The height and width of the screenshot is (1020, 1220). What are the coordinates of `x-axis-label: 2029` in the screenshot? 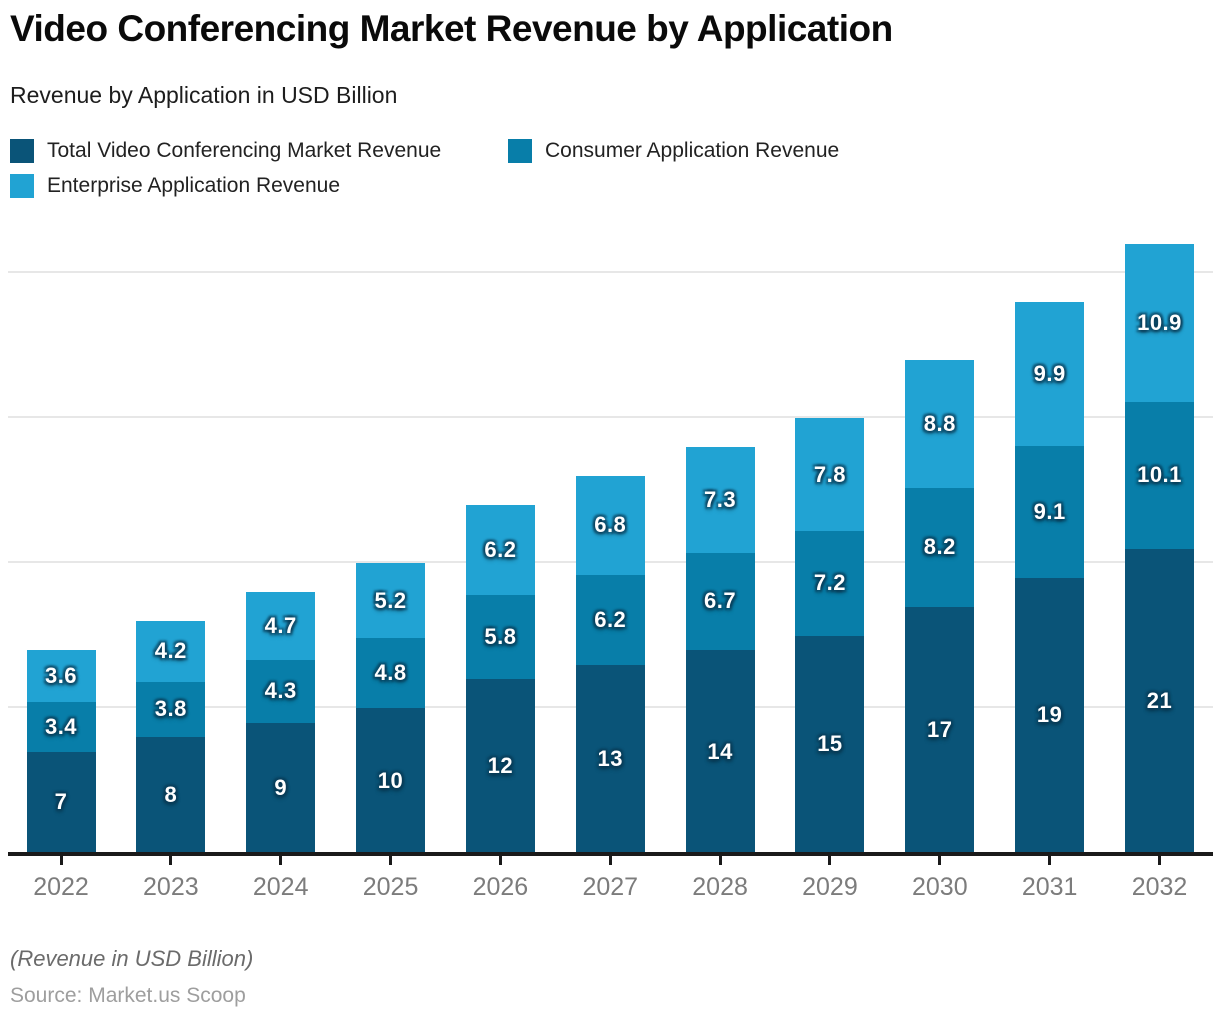 It's located at (830, 887).